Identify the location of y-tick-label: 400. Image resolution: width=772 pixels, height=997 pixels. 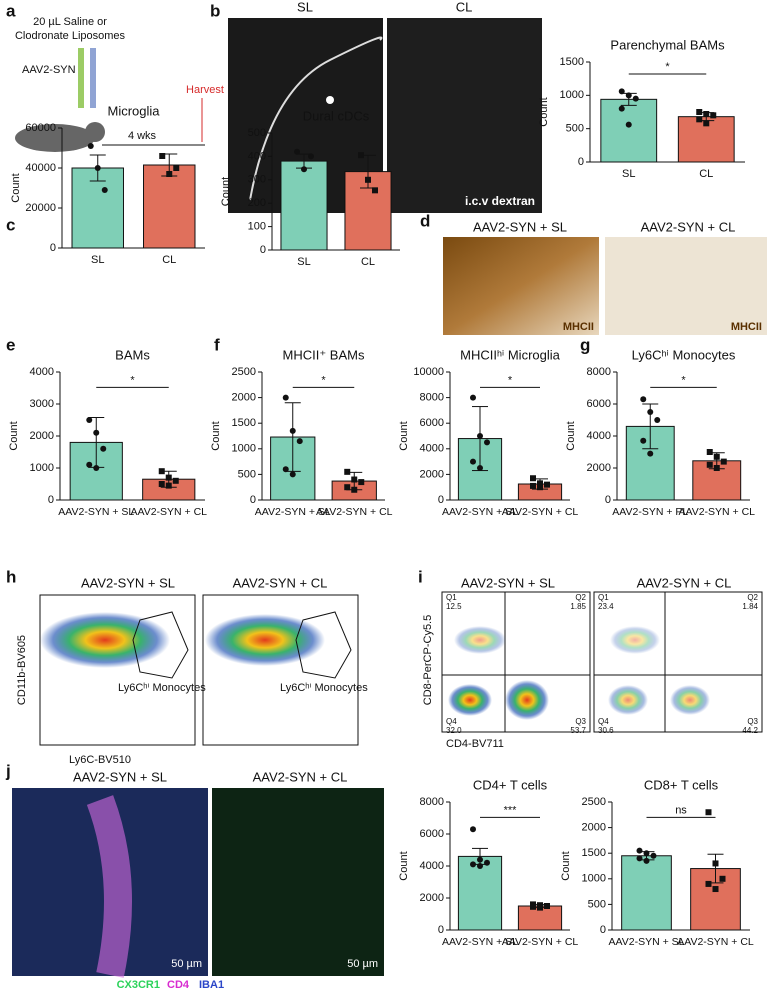
(257, 156).